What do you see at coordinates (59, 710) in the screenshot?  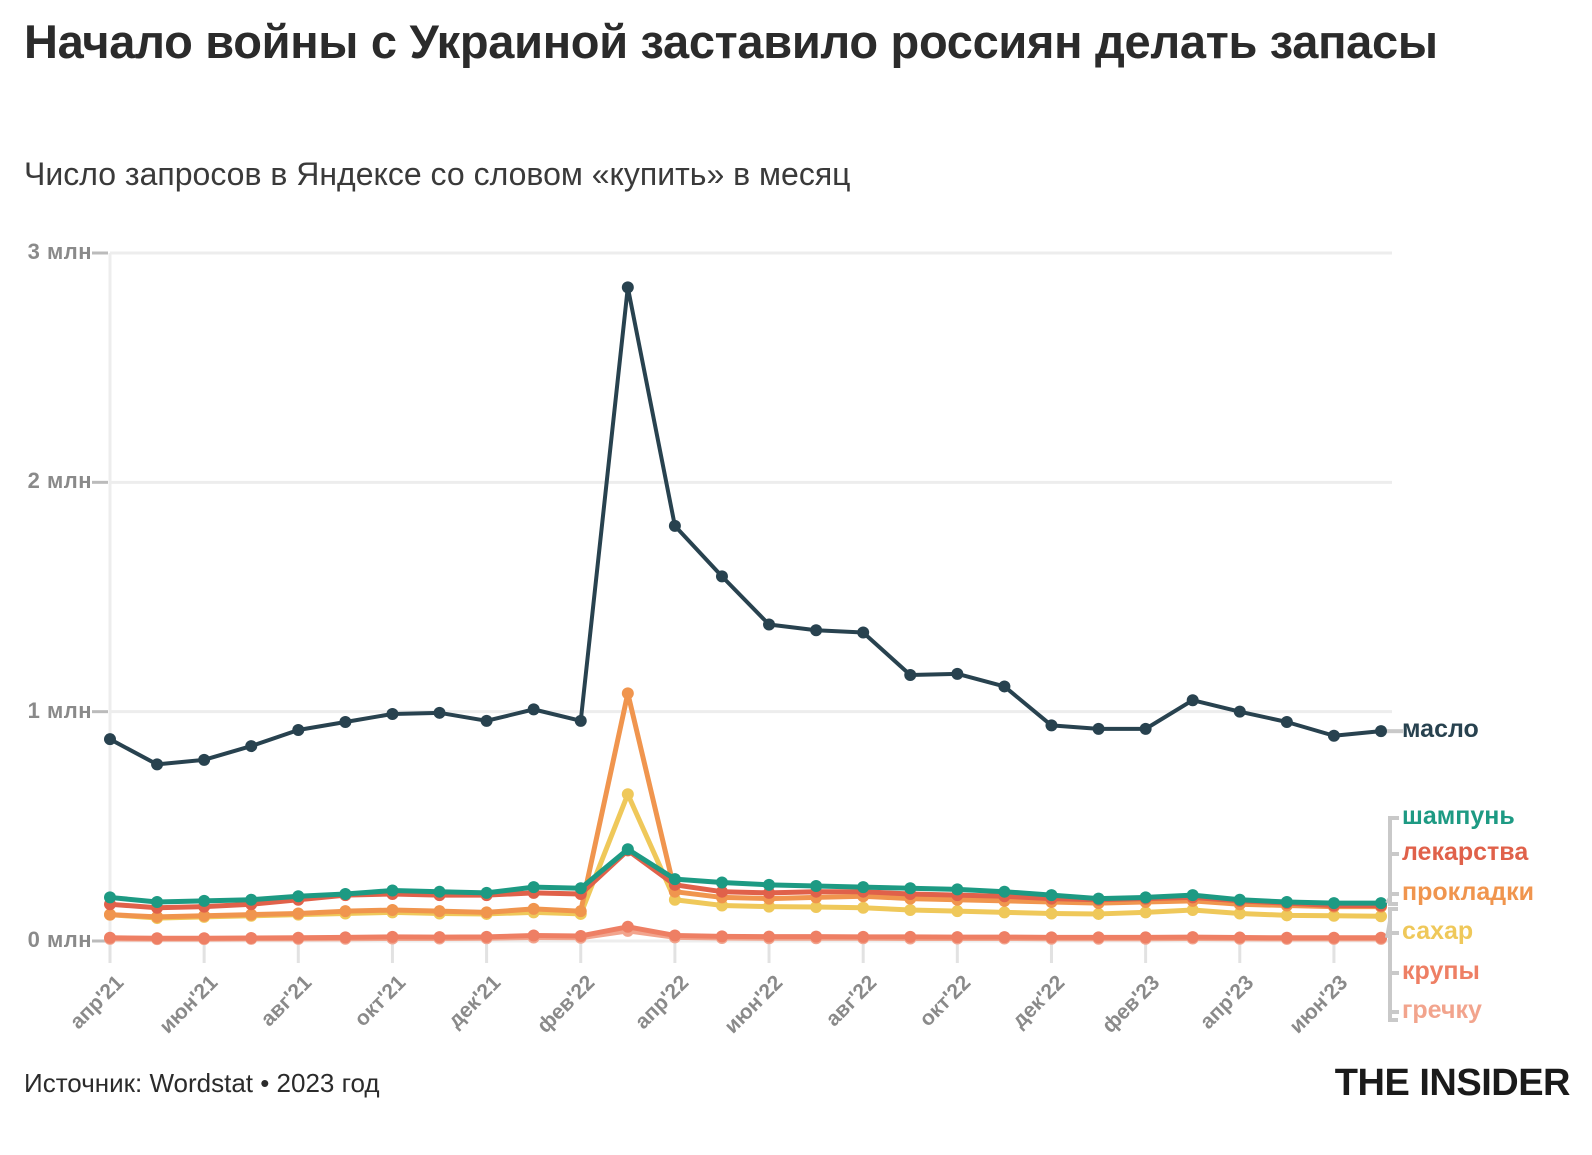 I see `y-axis-tick-label: 1 млн` at bounding box center [59, 710].